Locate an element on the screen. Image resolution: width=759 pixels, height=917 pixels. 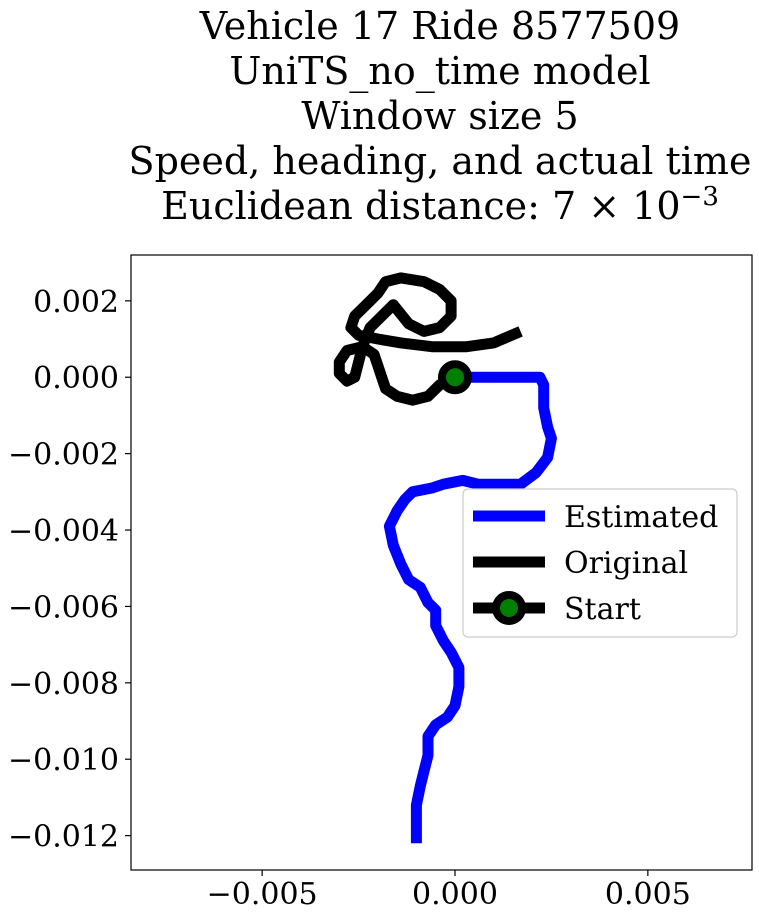
series-line-estimated is located at coordinates (470, 607).